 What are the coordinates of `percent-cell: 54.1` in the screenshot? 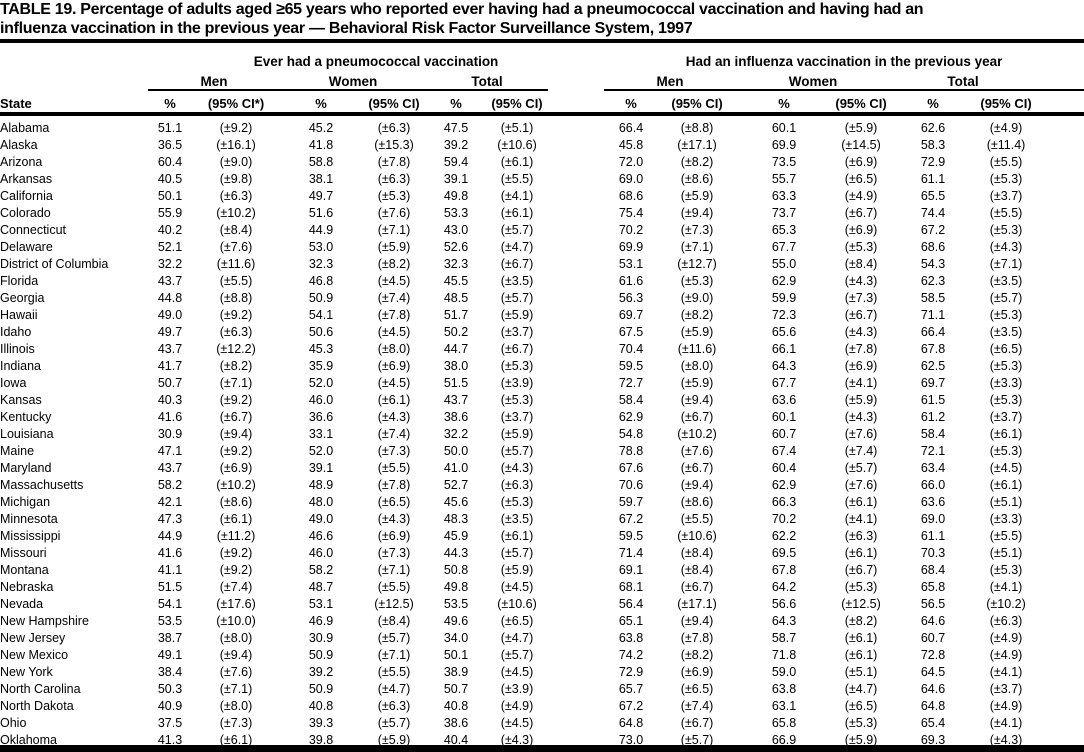 It's located at (321, 314).